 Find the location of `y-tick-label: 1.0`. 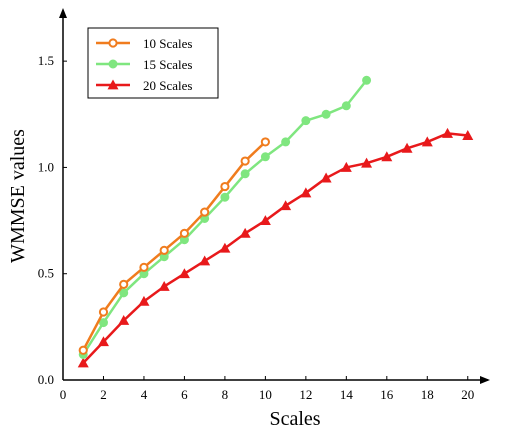

y-tick-label: 1.0 is located at coordinates (46, 166).